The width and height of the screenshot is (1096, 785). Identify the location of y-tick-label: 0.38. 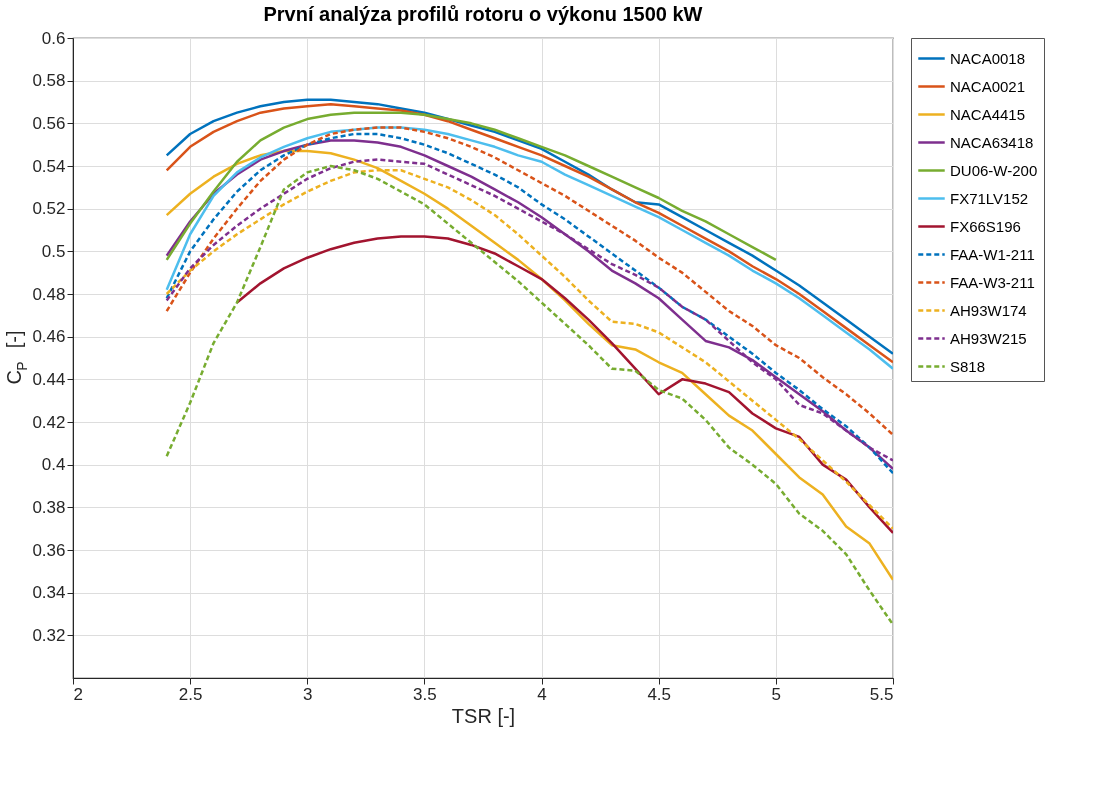
(49, 507).